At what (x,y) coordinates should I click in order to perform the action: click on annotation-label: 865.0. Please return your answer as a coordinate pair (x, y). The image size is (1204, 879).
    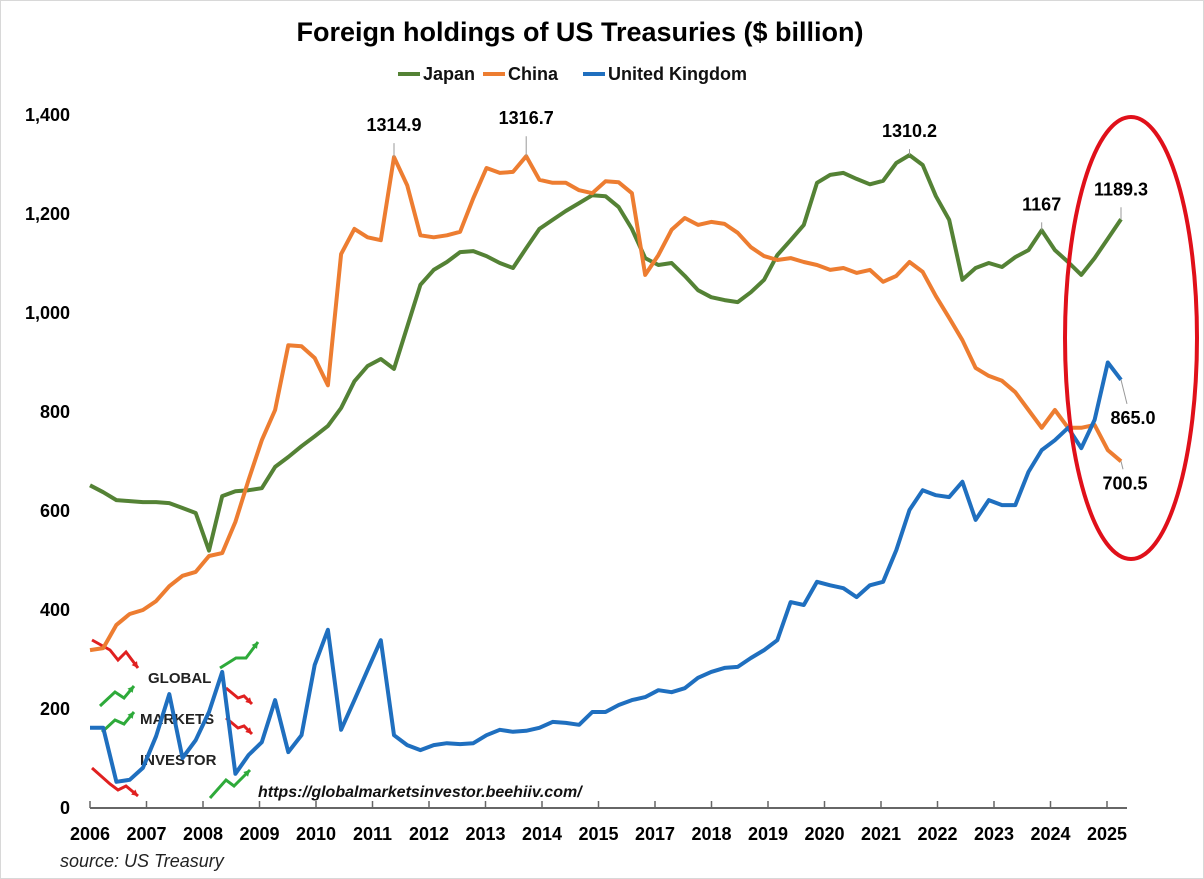
    Looking at the image, I should click on (1132, 418).